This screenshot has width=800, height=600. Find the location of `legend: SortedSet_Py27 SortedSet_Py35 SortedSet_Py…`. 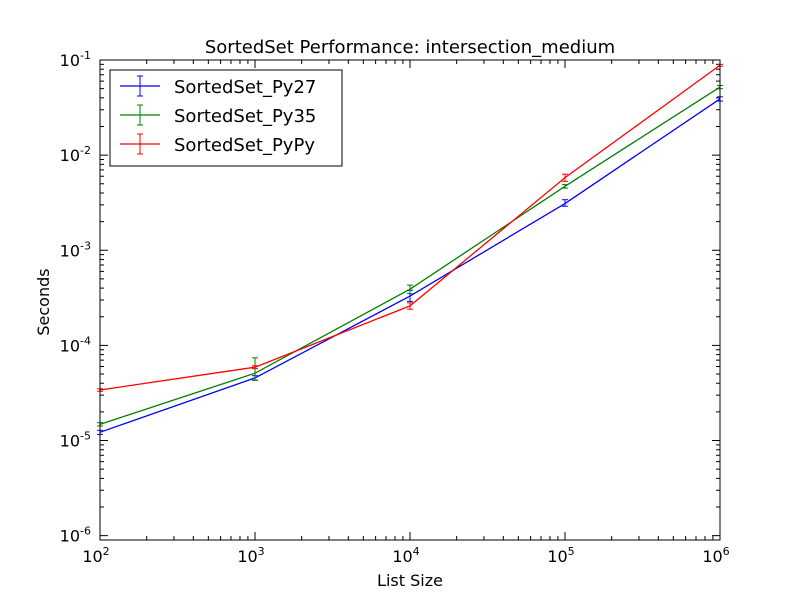

legend: SortedSet_Py27 SortedSet_Py35 SortedSet_Py… is located at coordinates (226, 118).